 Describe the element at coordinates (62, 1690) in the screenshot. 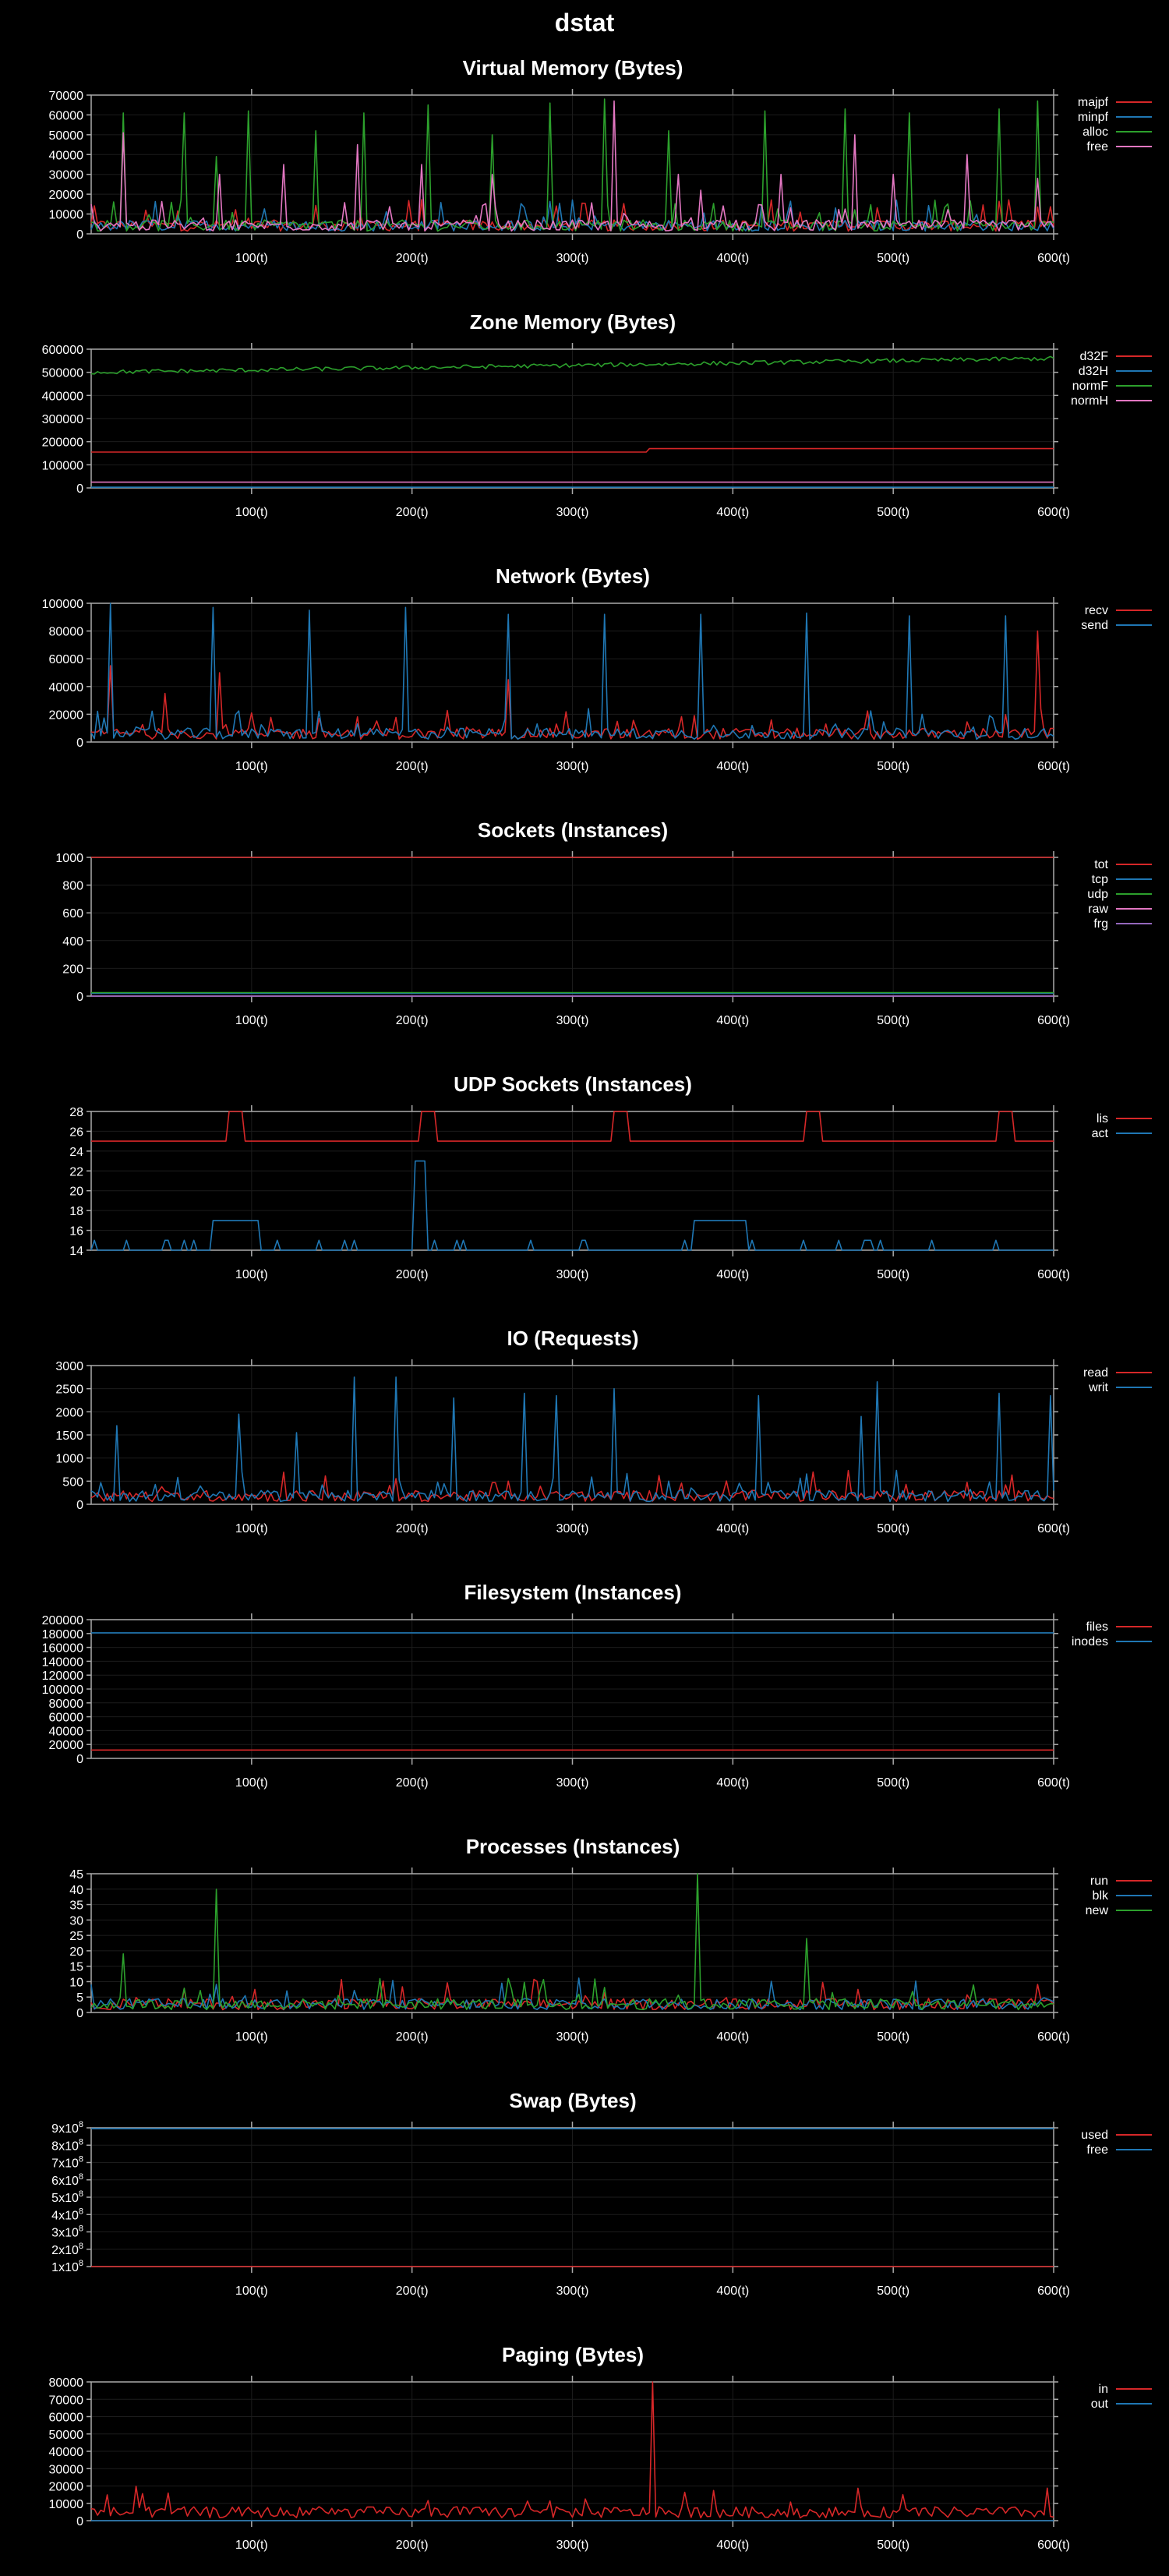

I see `y-tick-label: 100000` at that location.